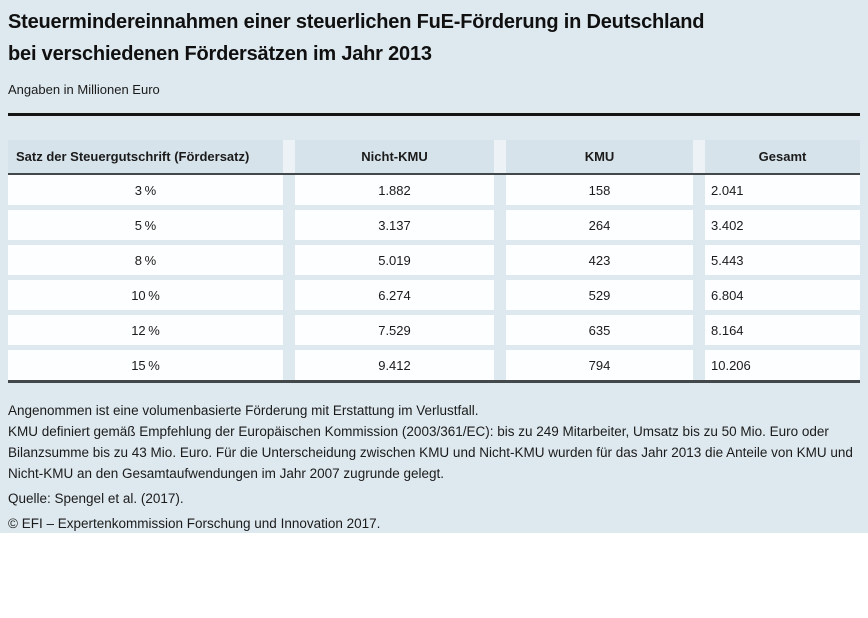  What do you see at coordinates (145, 260) in the screenshot?
I see `table-cell: 8 %` at bounding box center [145, 260].